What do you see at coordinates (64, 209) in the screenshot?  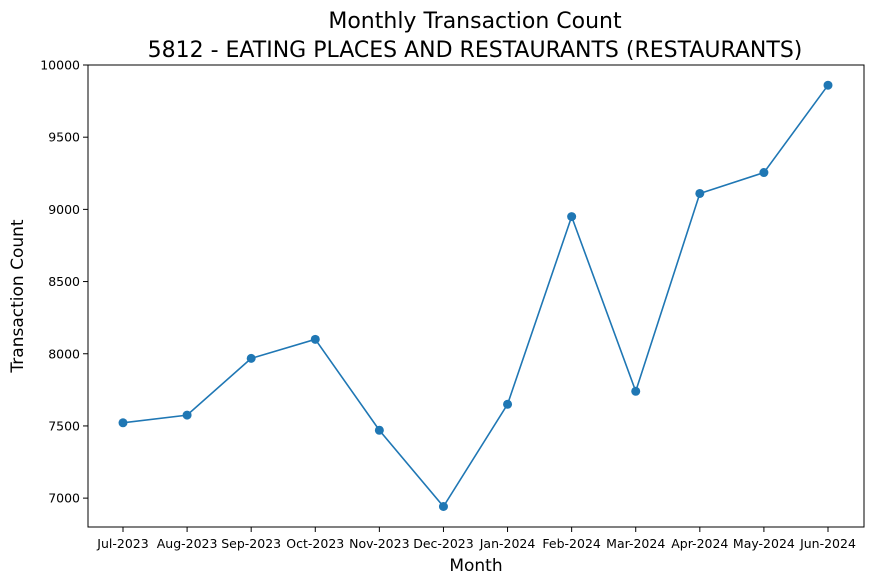 I see `y-tick-label: 9000` at bounding box center [64, 209].